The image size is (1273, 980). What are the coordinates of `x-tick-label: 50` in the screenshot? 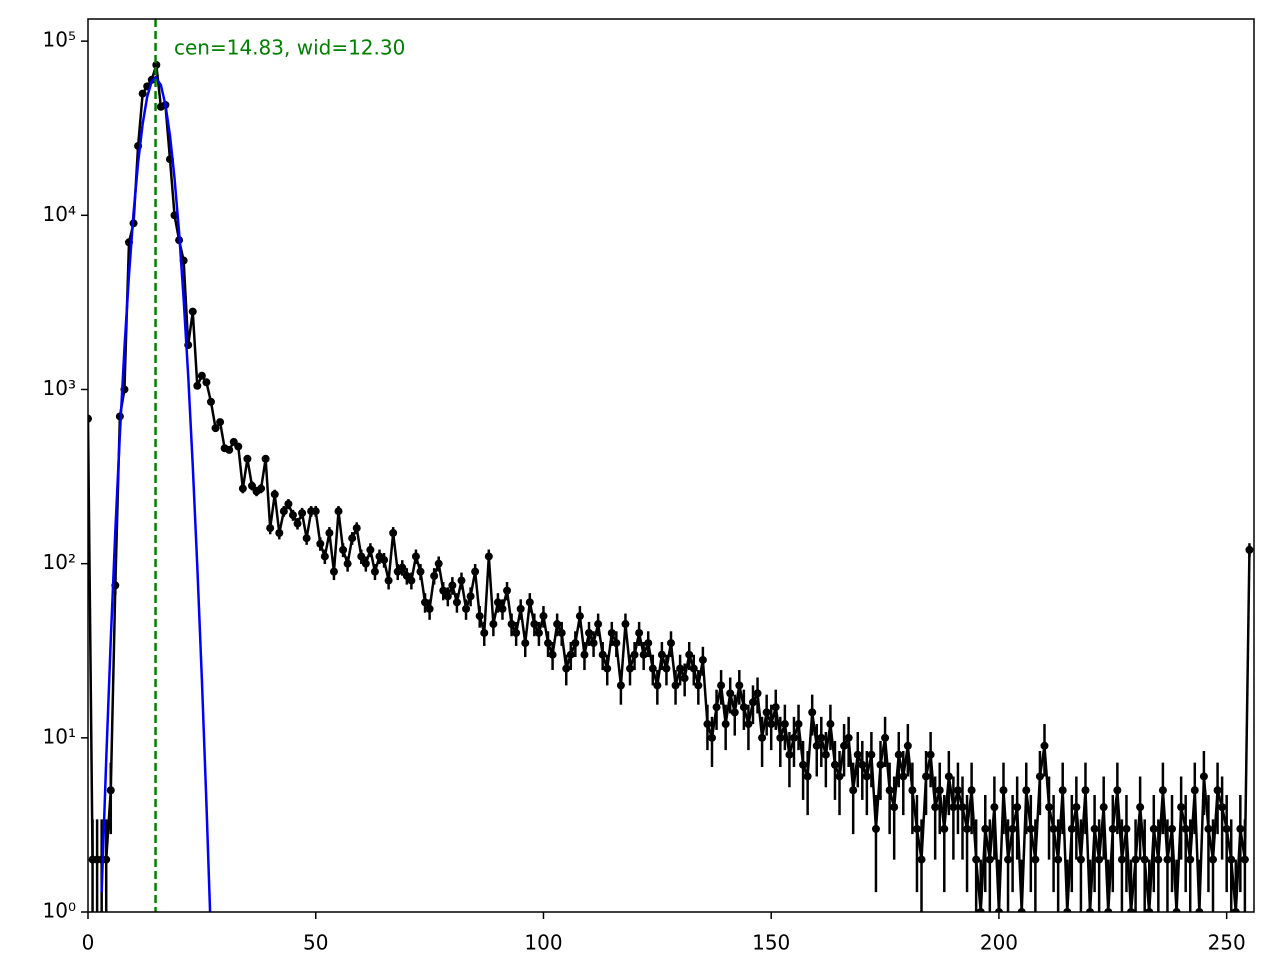 It's located at (315, 943).